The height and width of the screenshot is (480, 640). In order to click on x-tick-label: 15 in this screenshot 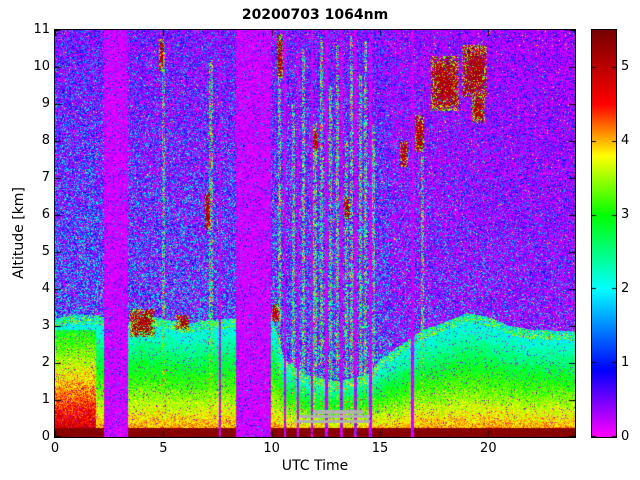, I will do `click(380, 448)`.